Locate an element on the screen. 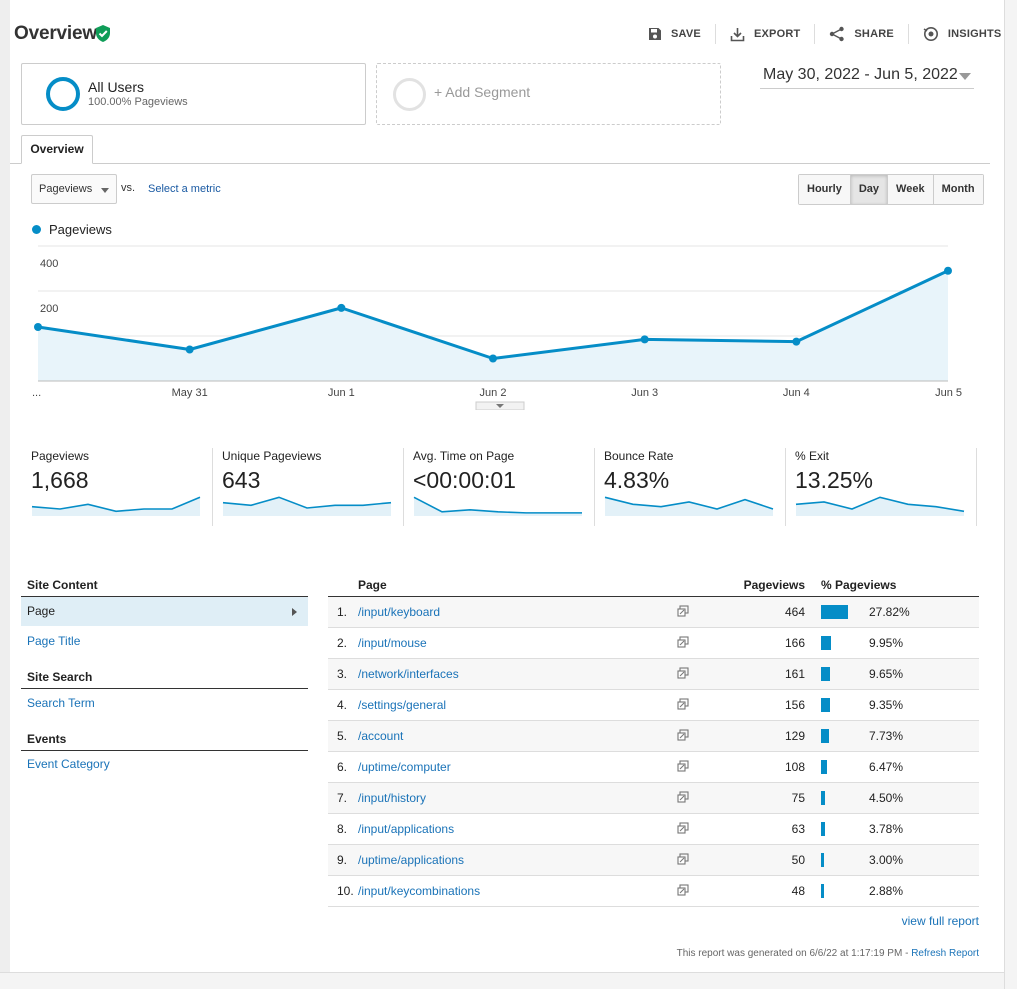 This screenshot has width=1017, height=989. export-button: EXPORT is located at coordinates (765, 34).